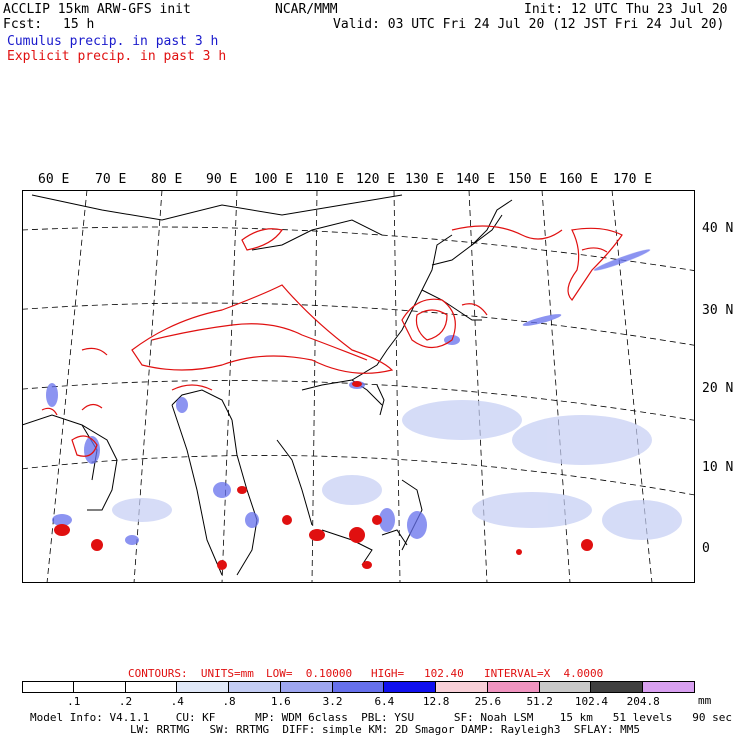 The image size is (740, 740). What do you see at coordinates (222, 179) in the screenshot?
I see `longitude-label: 90 E` at bounding box center [222, 179].